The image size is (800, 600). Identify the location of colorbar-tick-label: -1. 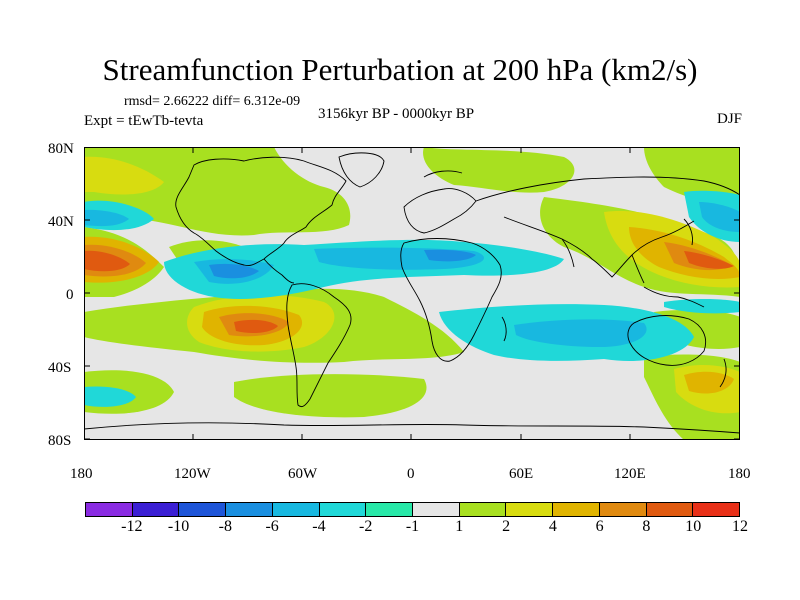
(412, 526).